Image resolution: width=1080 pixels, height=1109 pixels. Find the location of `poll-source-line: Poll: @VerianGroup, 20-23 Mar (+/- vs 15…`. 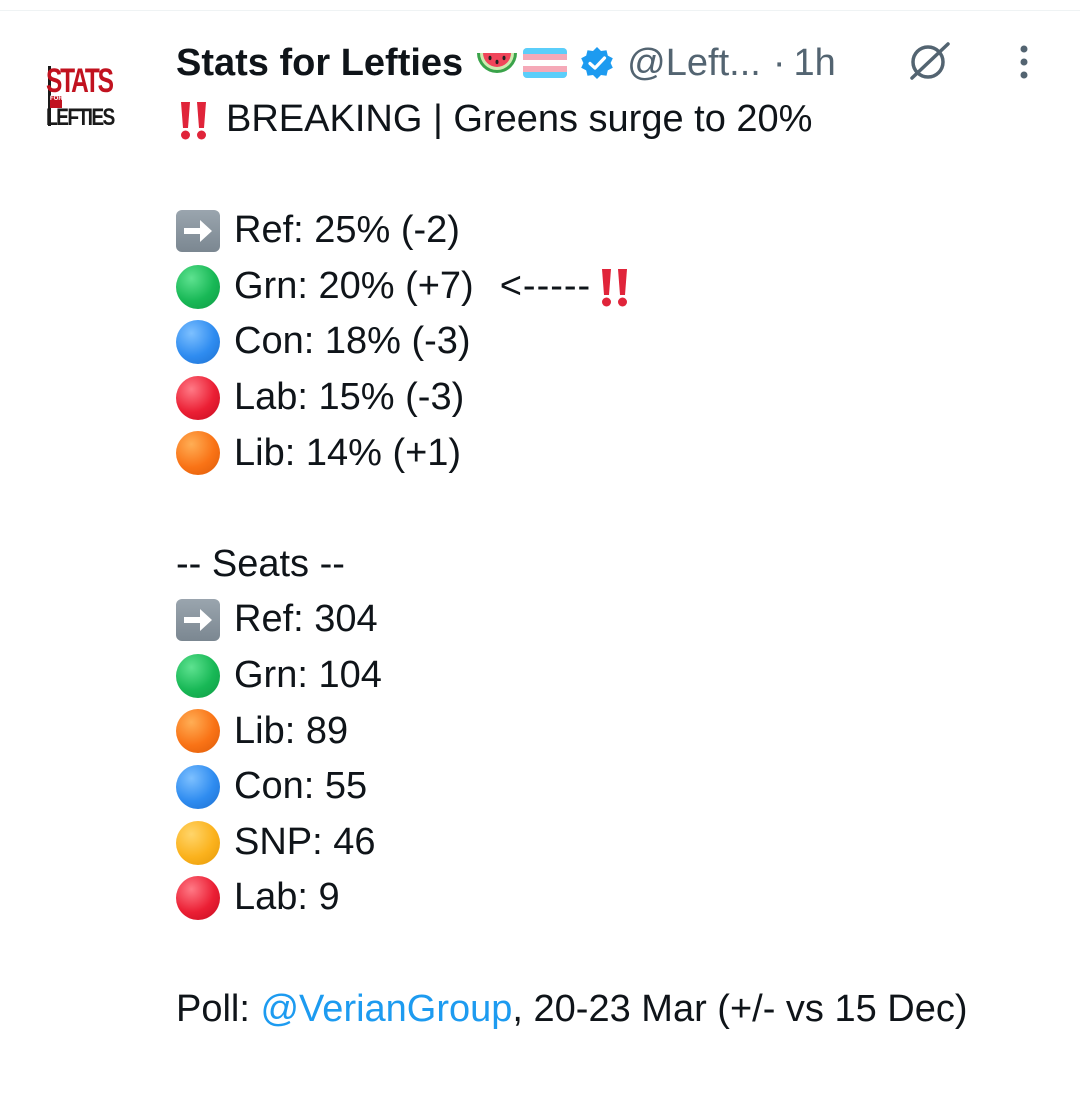

poll-source-line: Poll: @VerianGroup, 20-23 Mar (+/- vs 15… is located at coordinates (576, 1010).